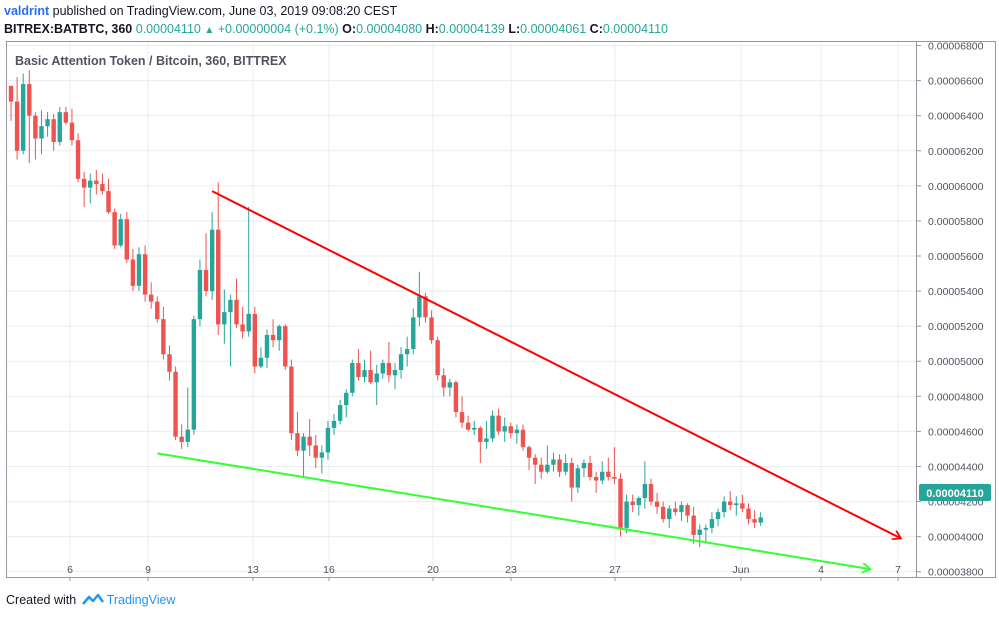 The width and height of the screenshot is (999, 618). Describe the element at coordinates (513, 510) in the screenshot. I see `support-trendline` at that location.